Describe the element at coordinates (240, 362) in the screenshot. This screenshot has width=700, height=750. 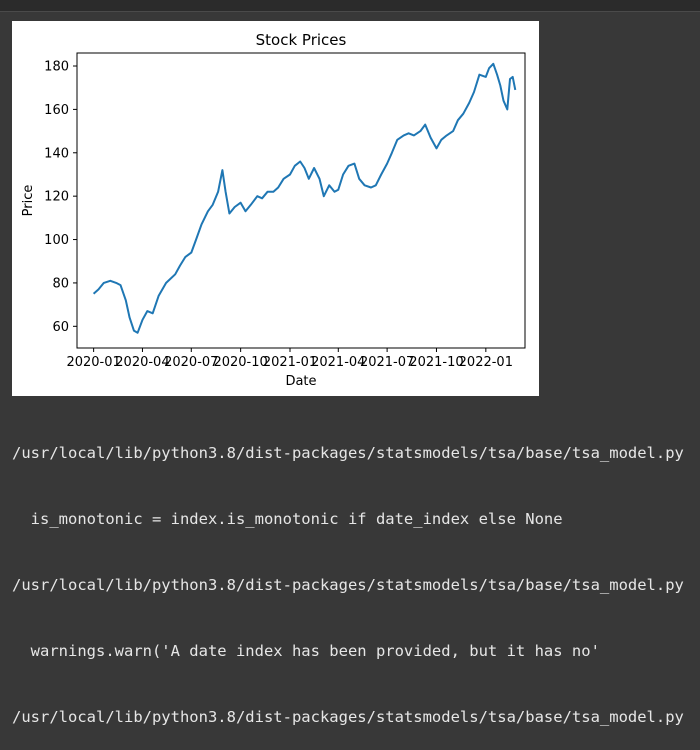
I see `x-tick-label: 2020-10` at that location.